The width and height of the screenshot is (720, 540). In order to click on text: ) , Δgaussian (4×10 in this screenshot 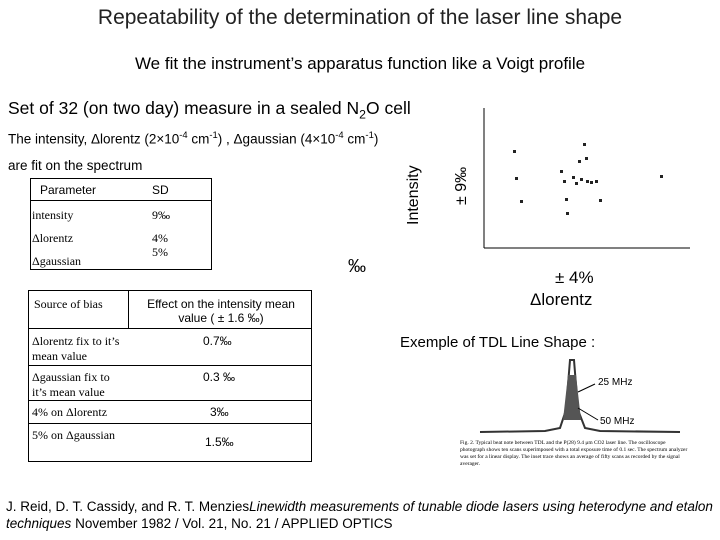, I will do `click(276, 139)`.